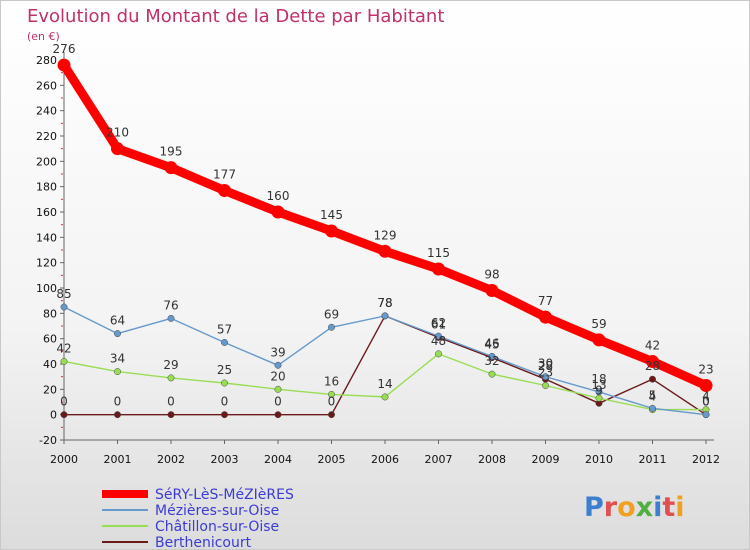 This screenshot has height=550, width=750. What do you see at coordinates (217, 527) in the screenshot?
I see `legend-label: Châtillon-sur-Oise` at bounding box center [217, 527].